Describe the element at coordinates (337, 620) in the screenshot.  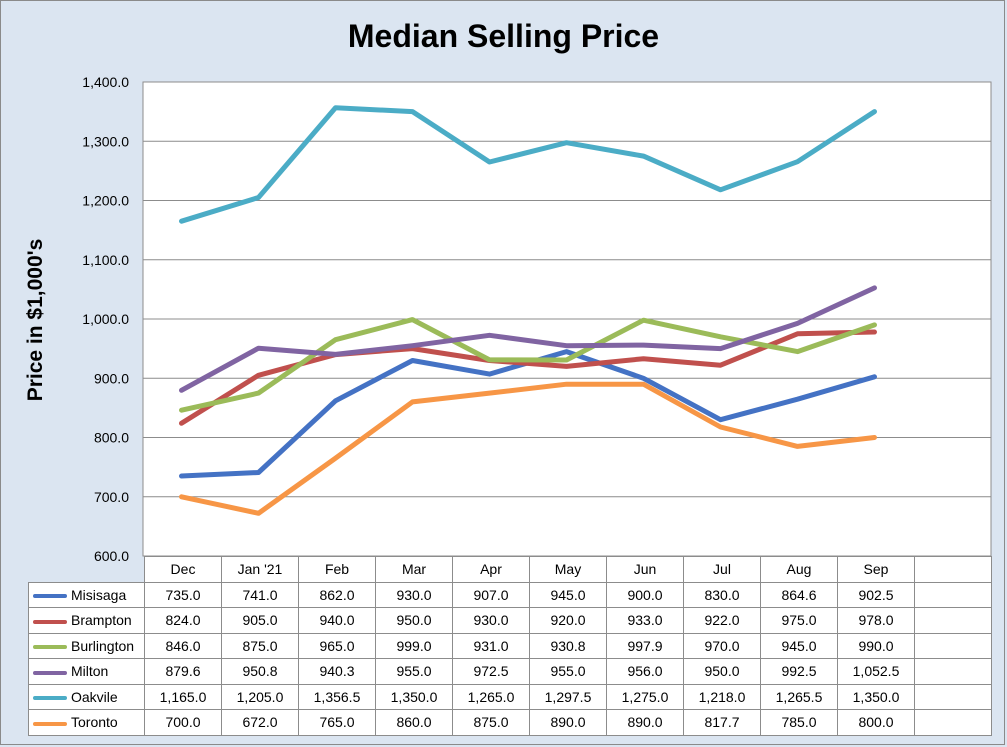
I see `data-label: 940.0` at that location.